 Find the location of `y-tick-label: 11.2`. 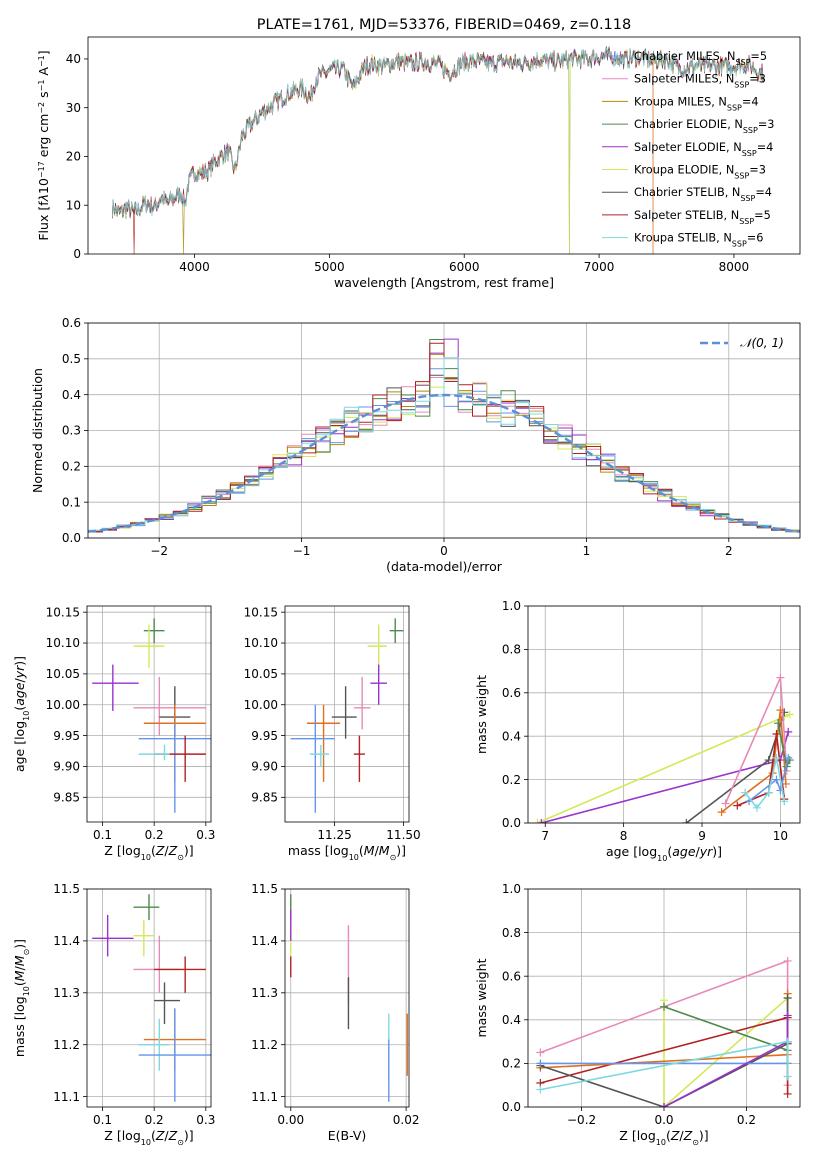

y-tick-label: 11.2 is located at coordinates (66, 1045).